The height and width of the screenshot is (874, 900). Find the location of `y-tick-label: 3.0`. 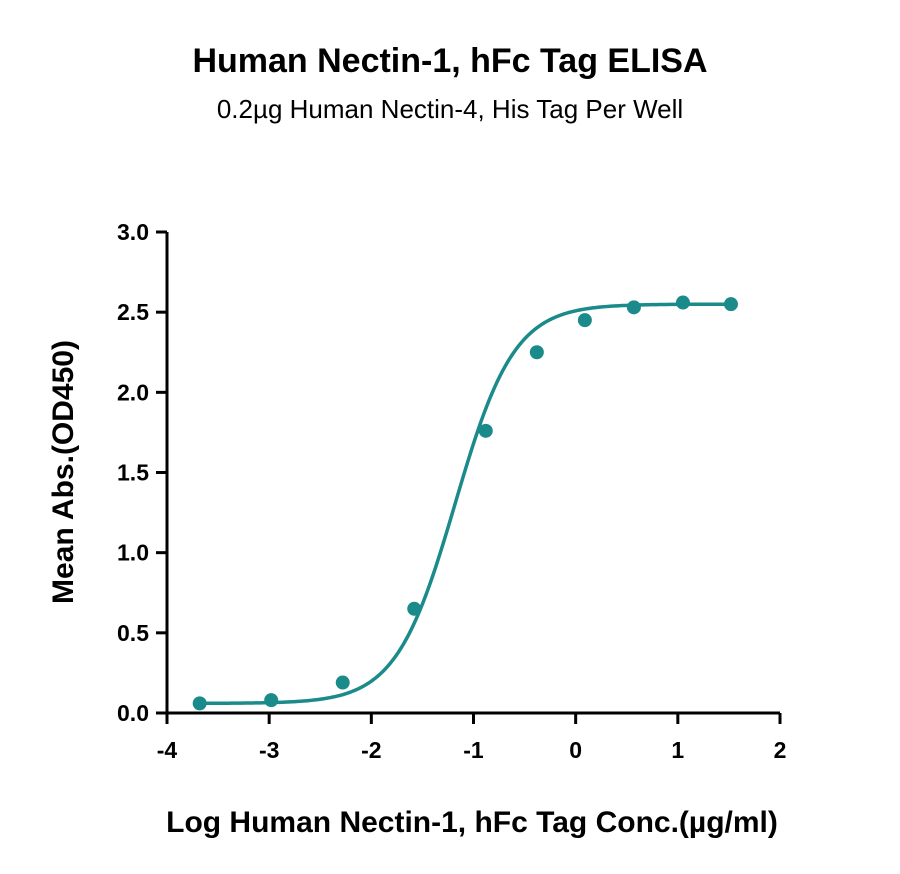

y-tick-label: 3.0 is located at coordinates (133, 232).